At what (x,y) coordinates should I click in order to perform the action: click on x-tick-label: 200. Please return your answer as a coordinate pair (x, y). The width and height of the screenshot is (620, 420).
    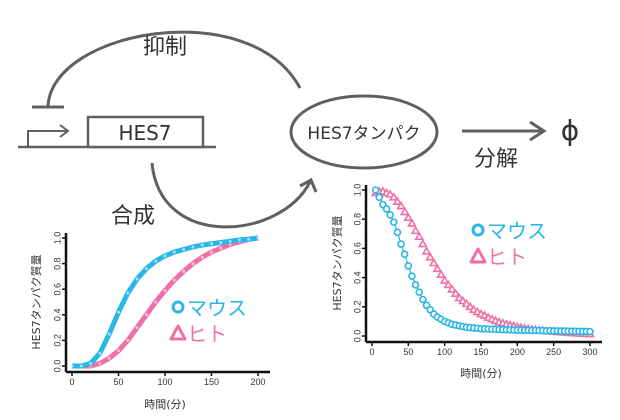
    Looking at the image, I should click on (257, 382).